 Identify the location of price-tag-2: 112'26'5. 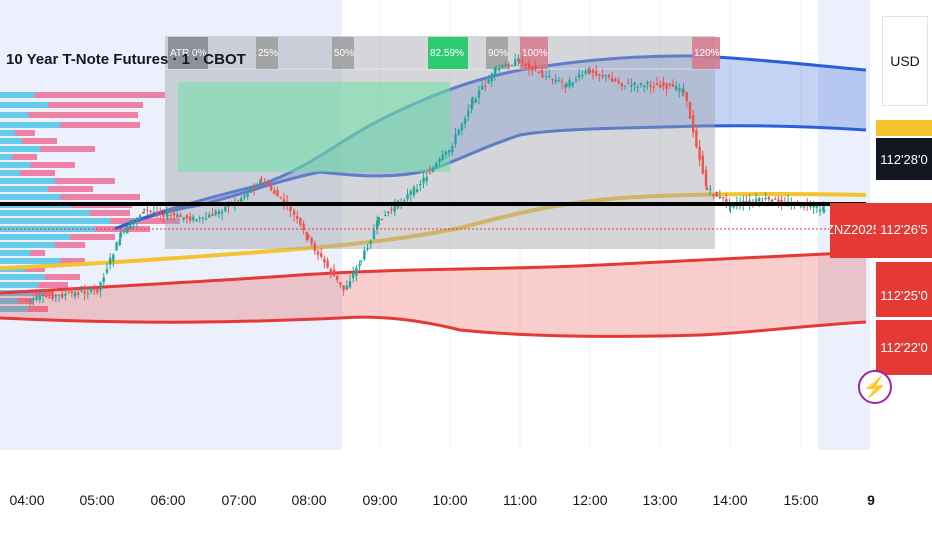
(904, 230).